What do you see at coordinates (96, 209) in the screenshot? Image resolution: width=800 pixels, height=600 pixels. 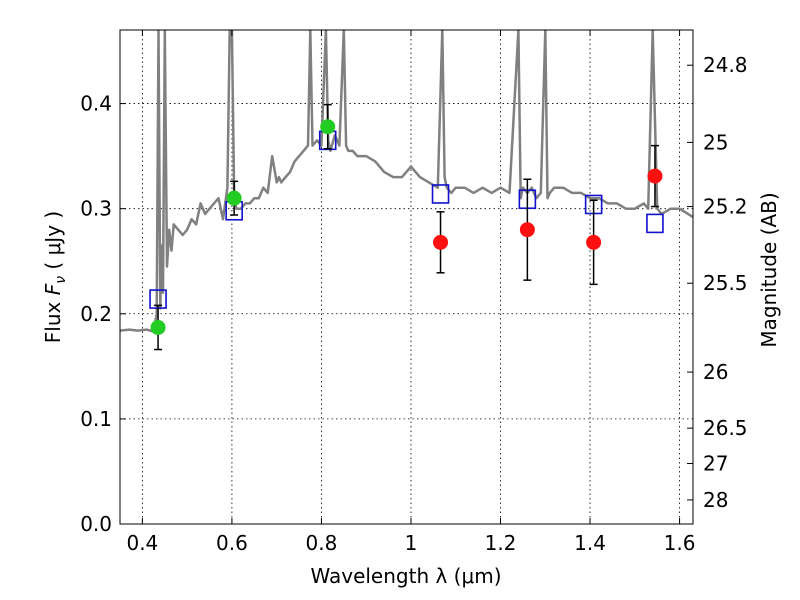 I see `y-tick-label: 0.3` at bounding box center [96, 209].